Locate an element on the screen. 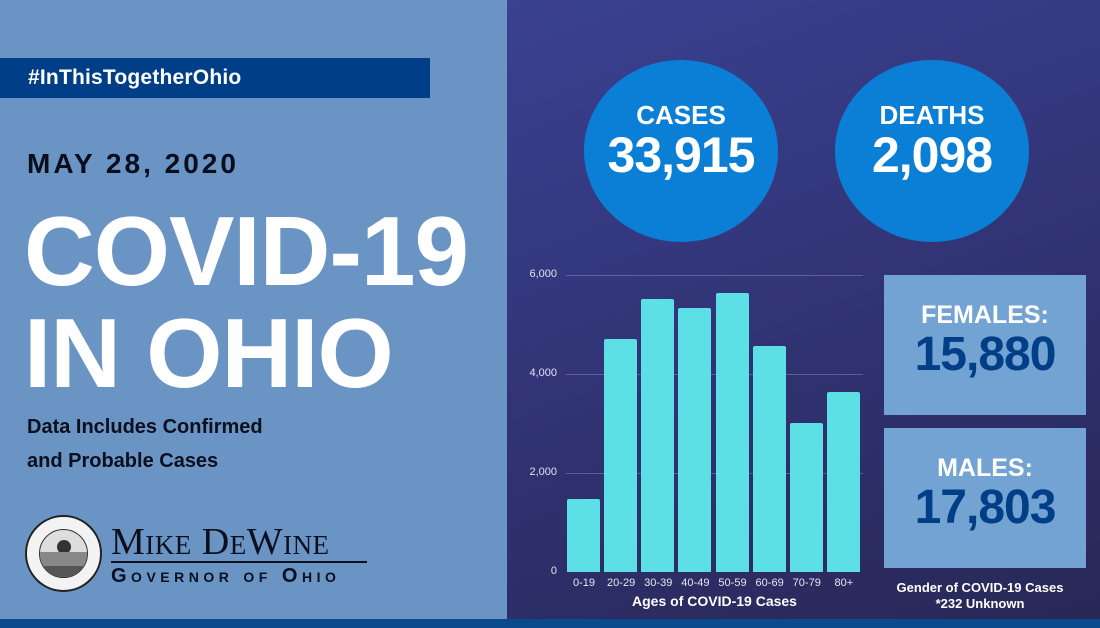 The image size is (1100, 628). males-value: 17,803 is located at coordinates (985, 507).